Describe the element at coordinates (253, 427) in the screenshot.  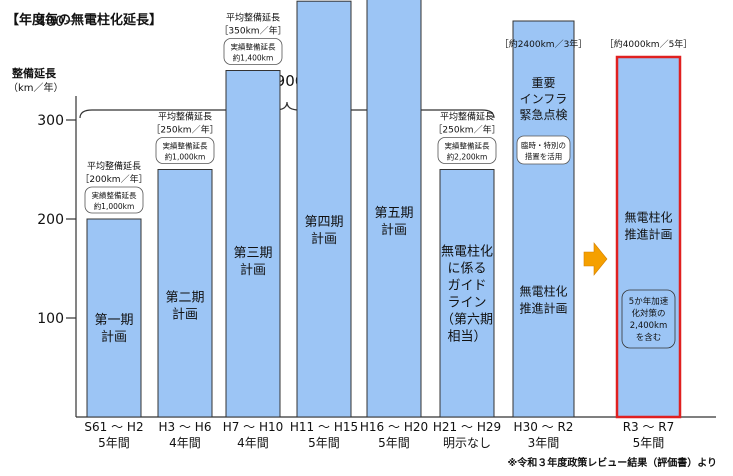
I see `x-tick-label: H7 ～ H10` at that location.